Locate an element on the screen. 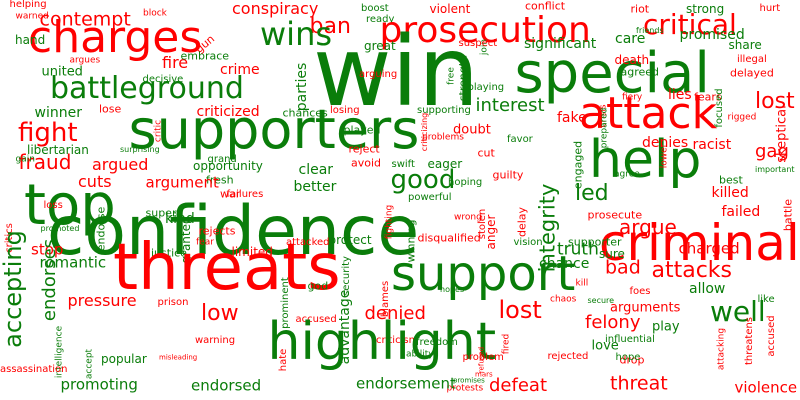 Image resolution: width=800 pixels, height=400 pixels. cloud-word: warned is located at coordinates (32, 16).